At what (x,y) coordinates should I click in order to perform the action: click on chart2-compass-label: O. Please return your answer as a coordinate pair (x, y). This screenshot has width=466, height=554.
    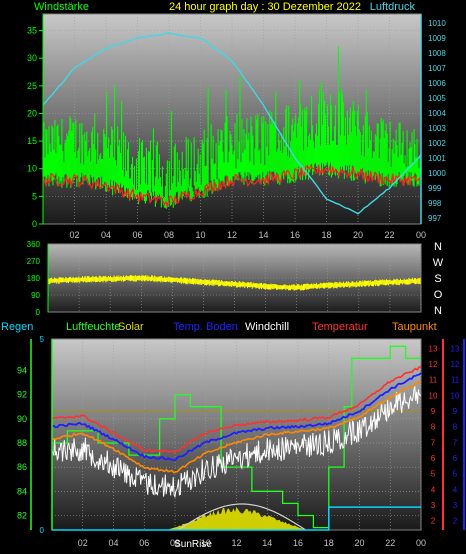
    Looking at the image, I should click on (438, 295).